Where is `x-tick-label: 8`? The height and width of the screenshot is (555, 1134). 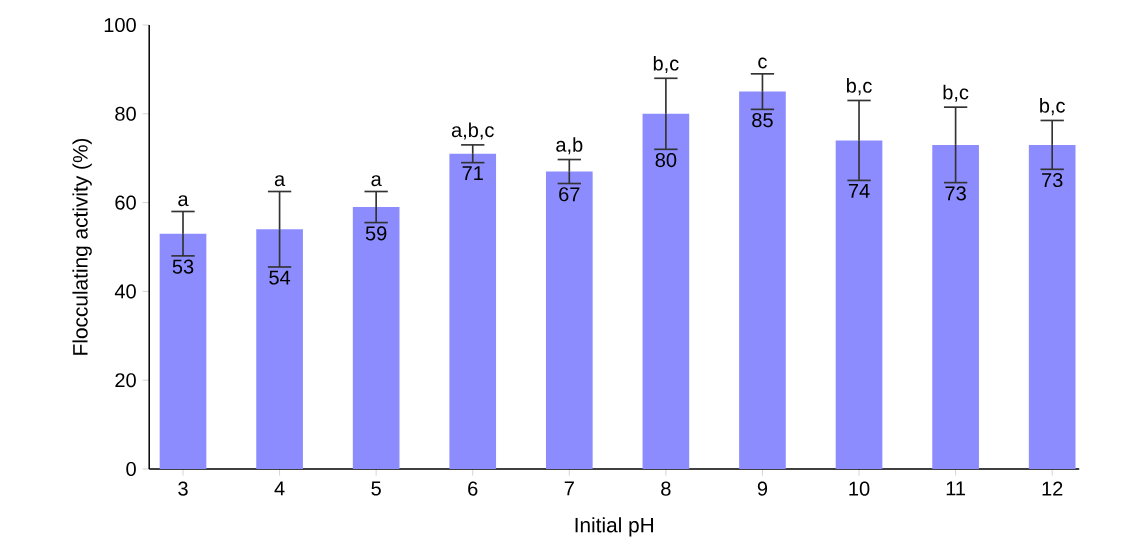
x-tick-label: 8 is located at coordinates (666, 488).